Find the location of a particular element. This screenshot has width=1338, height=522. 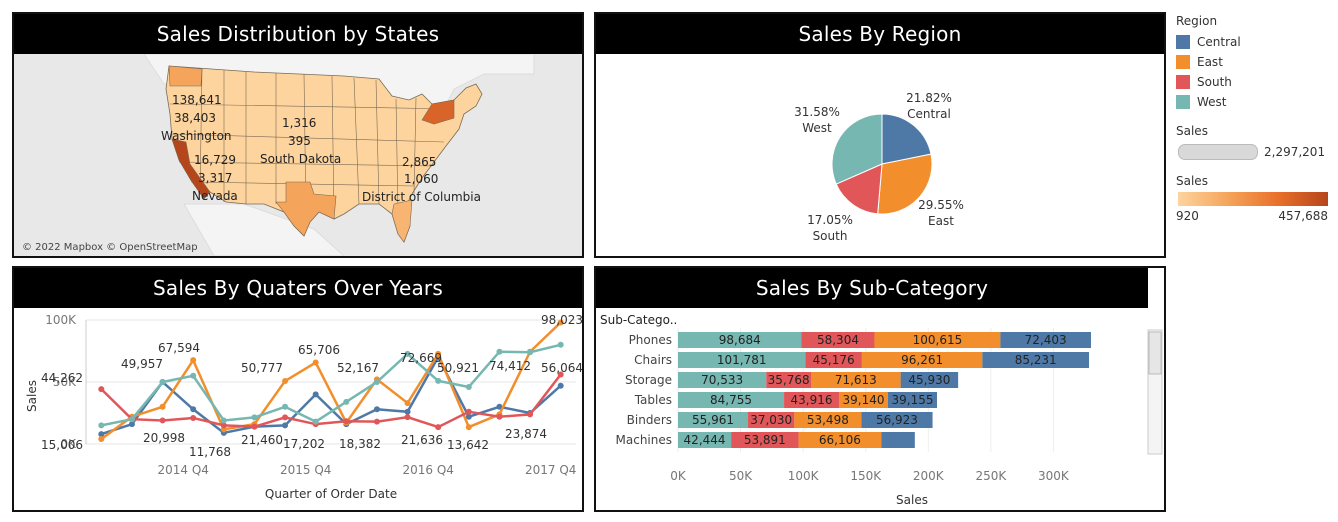

map-state-washington is located at coordinates (185, 76).